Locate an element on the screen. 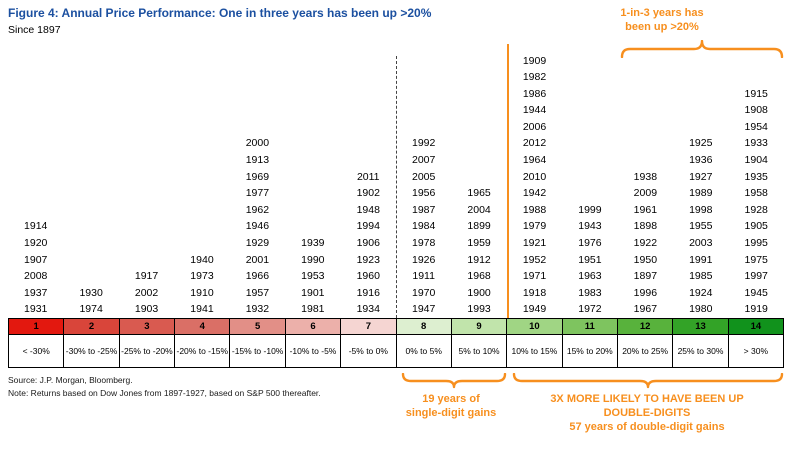 This screenshot has height=456, width=792. year-label: 1904 is located at coordinates (756, 160).